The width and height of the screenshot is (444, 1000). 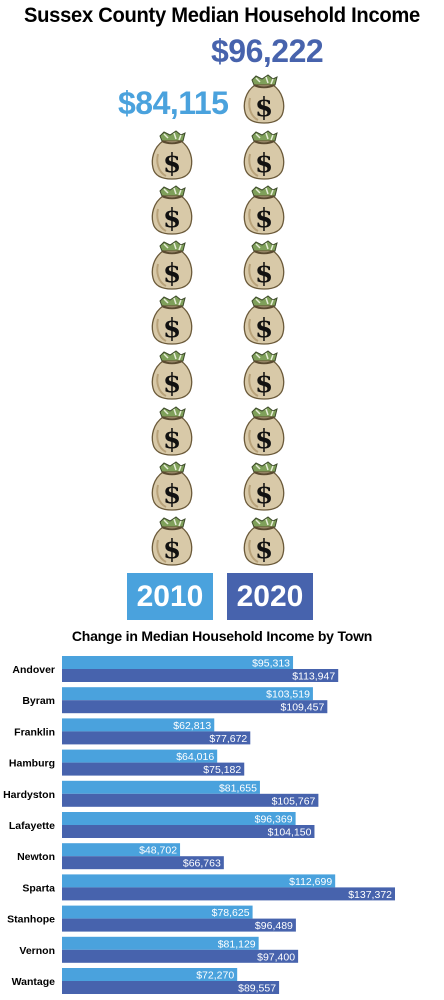 What do you see at coordinates (267, 51) in the screenshot?
I see `value-label-2020: $96,222` at bounding box center [267, 51].